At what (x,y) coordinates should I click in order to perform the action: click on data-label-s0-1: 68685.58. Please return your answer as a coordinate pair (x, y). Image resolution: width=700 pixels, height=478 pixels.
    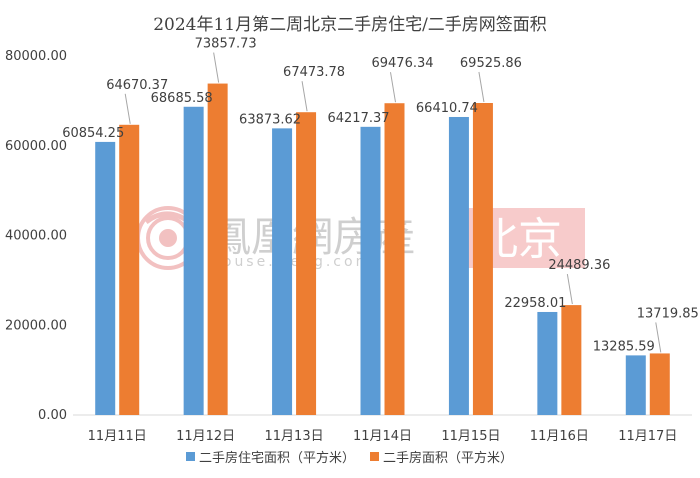
    Looking at the image, I should click on (182, 98).